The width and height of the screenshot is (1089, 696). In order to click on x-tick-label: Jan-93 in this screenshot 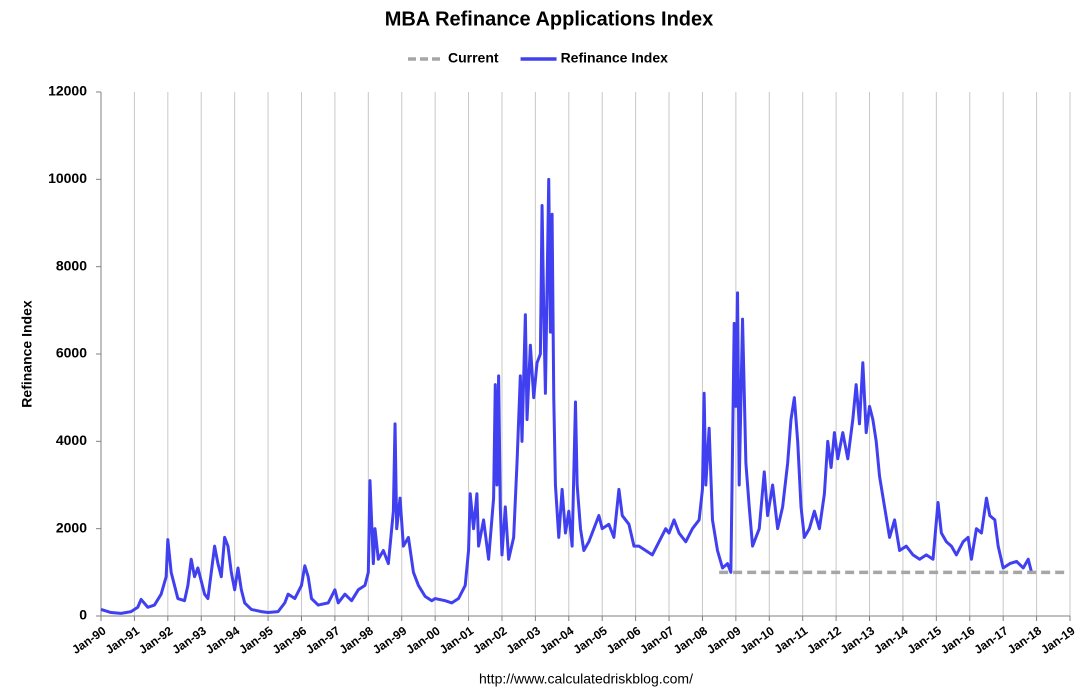, I will do `click(189, 639)`.